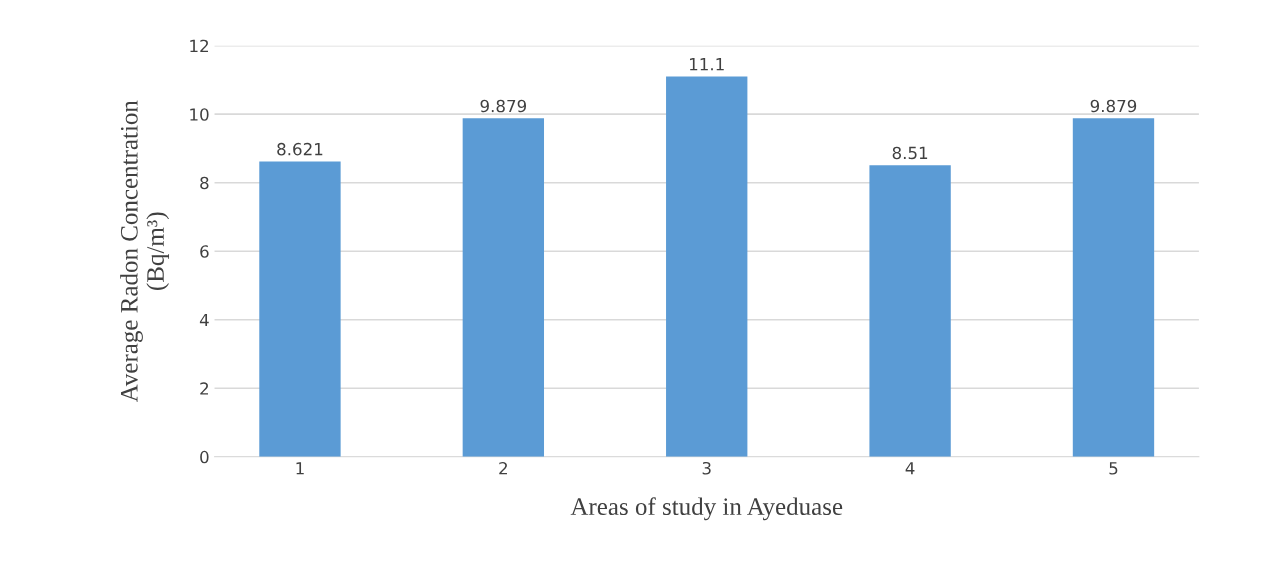 This screenshot has height=571, width=1262. What do you see at coordinates (706, 509) in the screenshot?
I see `x-axis-title: Areas of study in Ayeduase` at bounding box center [706, 509].